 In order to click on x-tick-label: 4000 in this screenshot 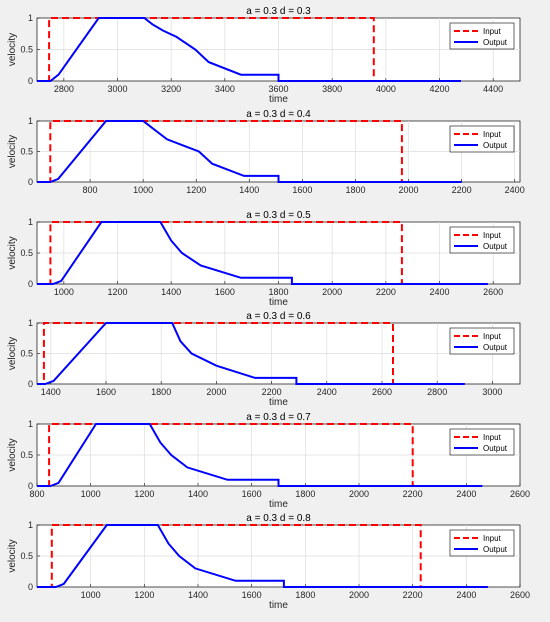, I will do `click(386, 89)`.